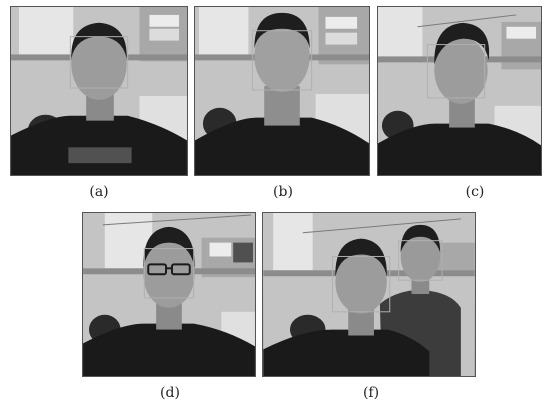 This screenshot has width=552, height=407. I want to click on photo-face-tilted-up, so click(282, 91).